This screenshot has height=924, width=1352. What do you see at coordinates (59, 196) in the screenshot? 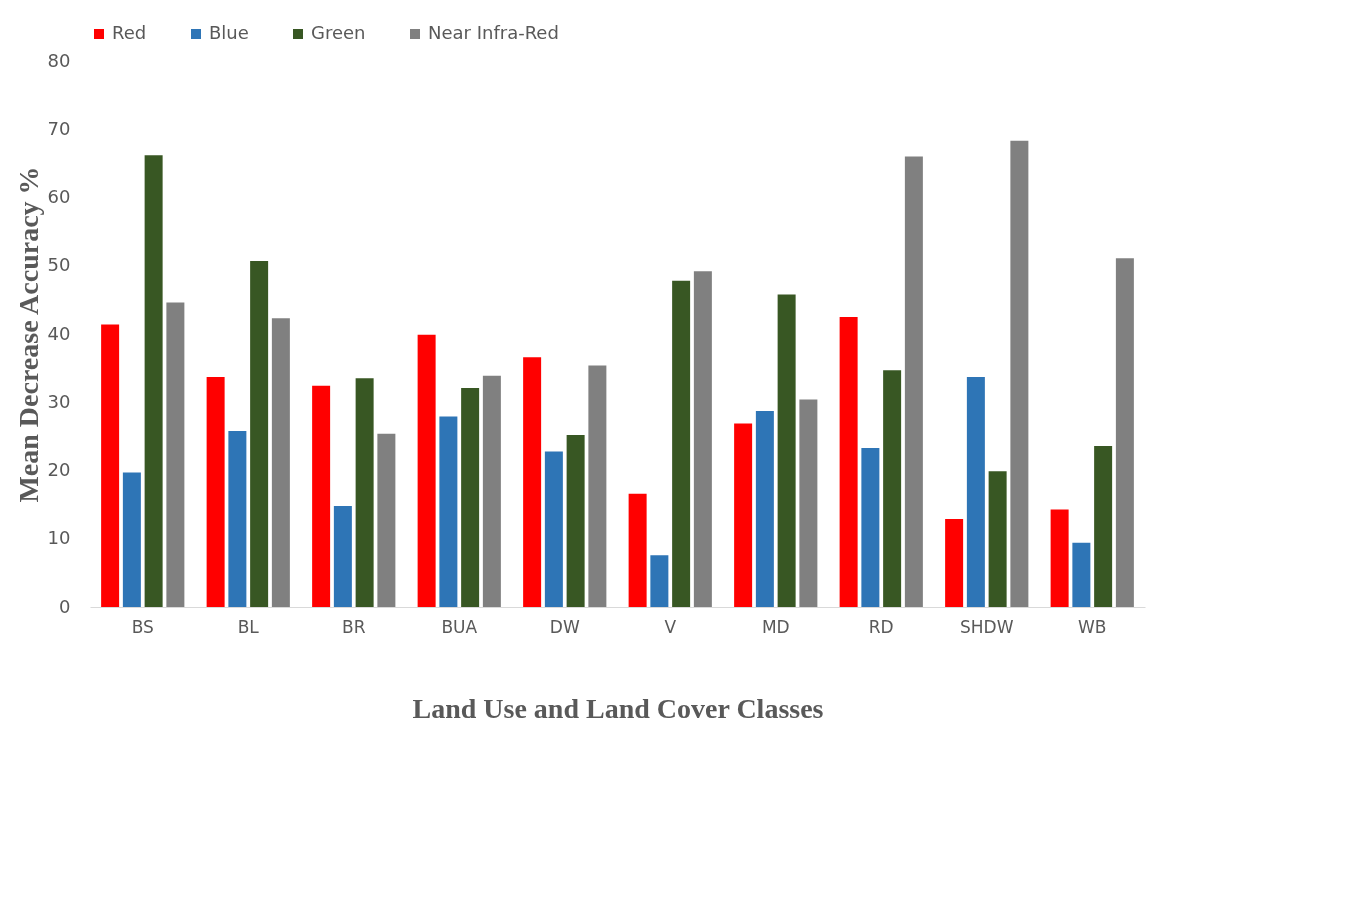
I see `y-tick-label: 60` at bounding box center [59, 196].